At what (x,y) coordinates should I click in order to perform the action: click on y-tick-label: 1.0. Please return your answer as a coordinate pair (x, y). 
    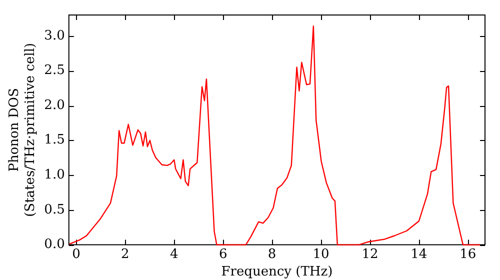
    Looking at the image, I should click on (54, 175).